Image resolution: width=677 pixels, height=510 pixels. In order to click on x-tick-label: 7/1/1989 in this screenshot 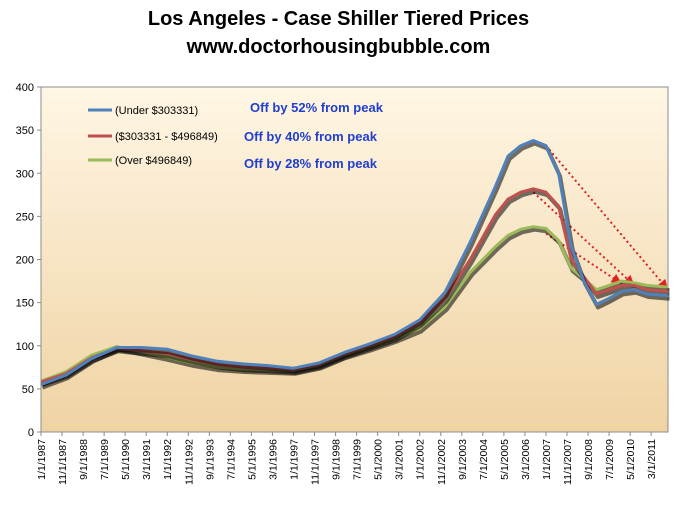, I will do `click(105, 459)`.